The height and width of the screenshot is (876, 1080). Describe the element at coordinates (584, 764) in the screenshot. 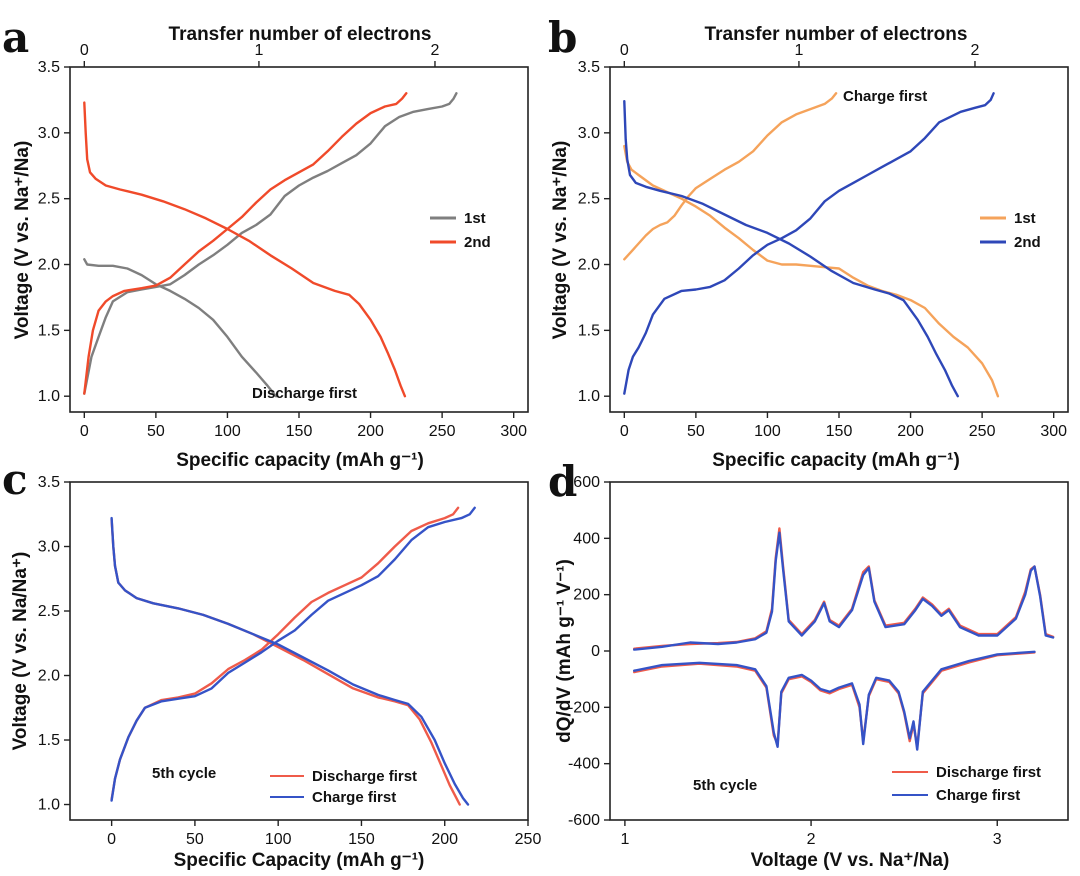

I see `y-tick-label: -400` at that location.